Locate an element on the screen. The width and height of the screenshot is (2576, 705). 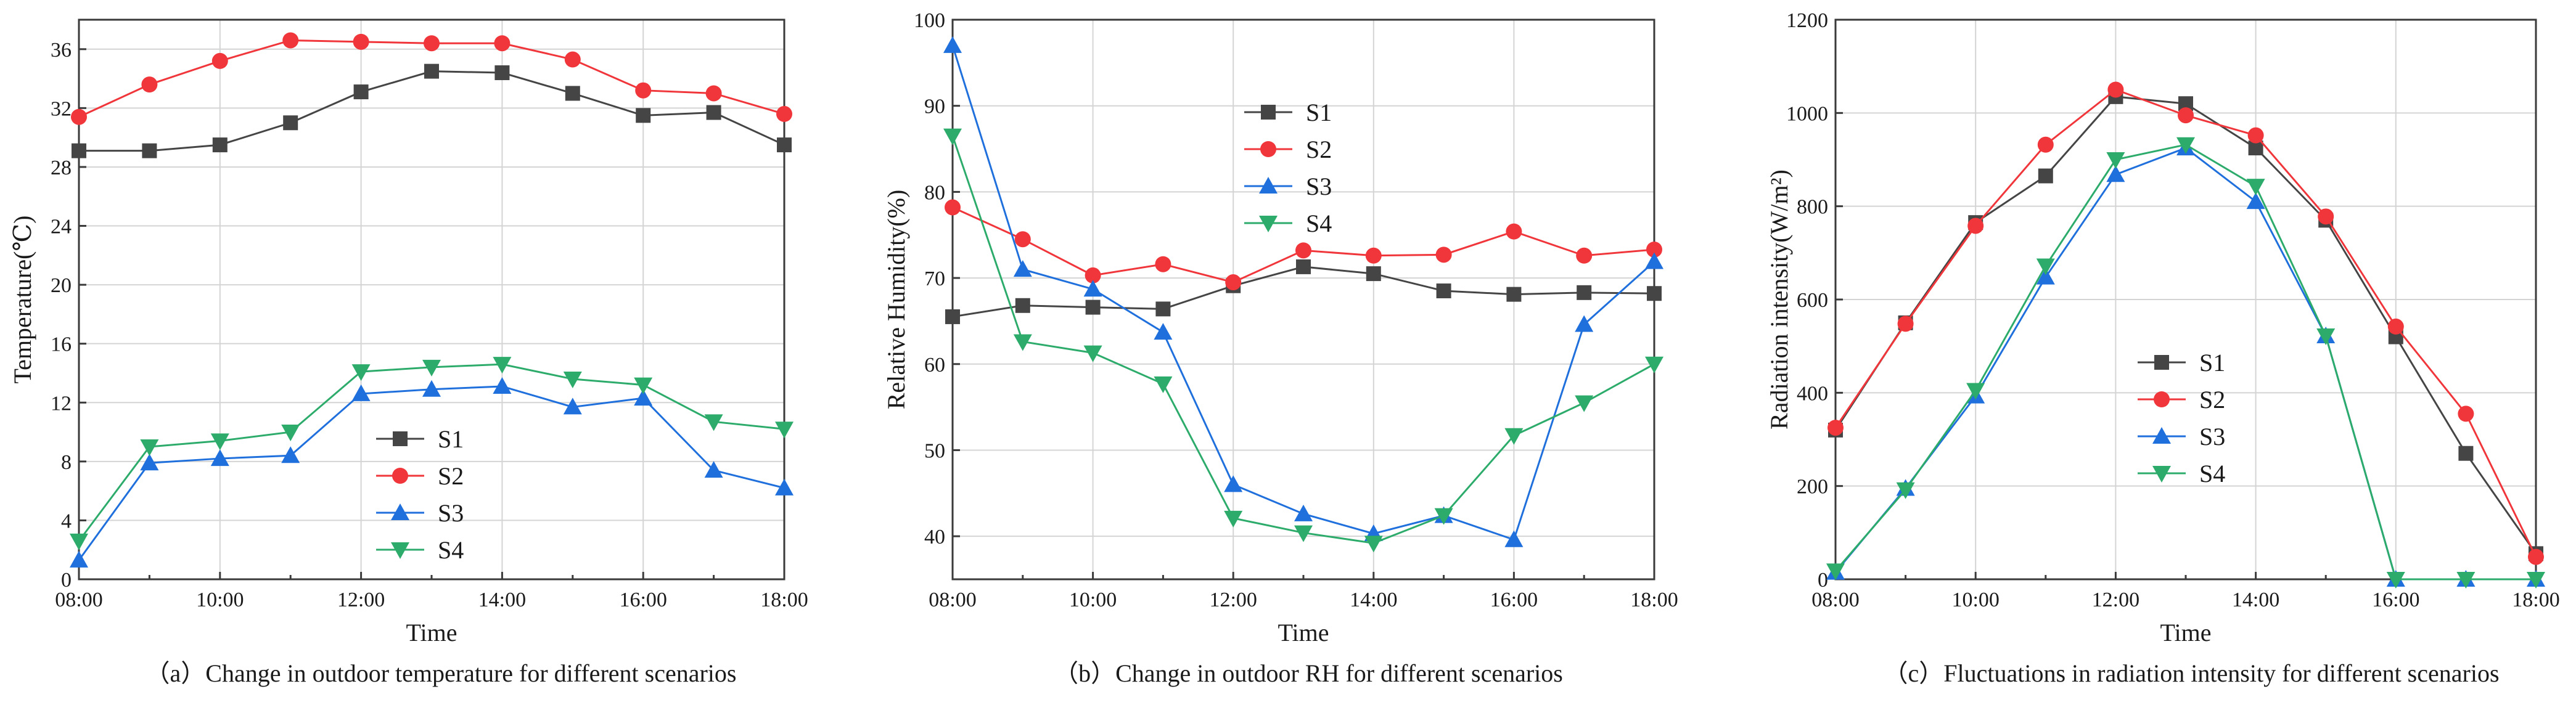
y-axis-title: Relative Humidity(%) is located at coordinates (896, 300).